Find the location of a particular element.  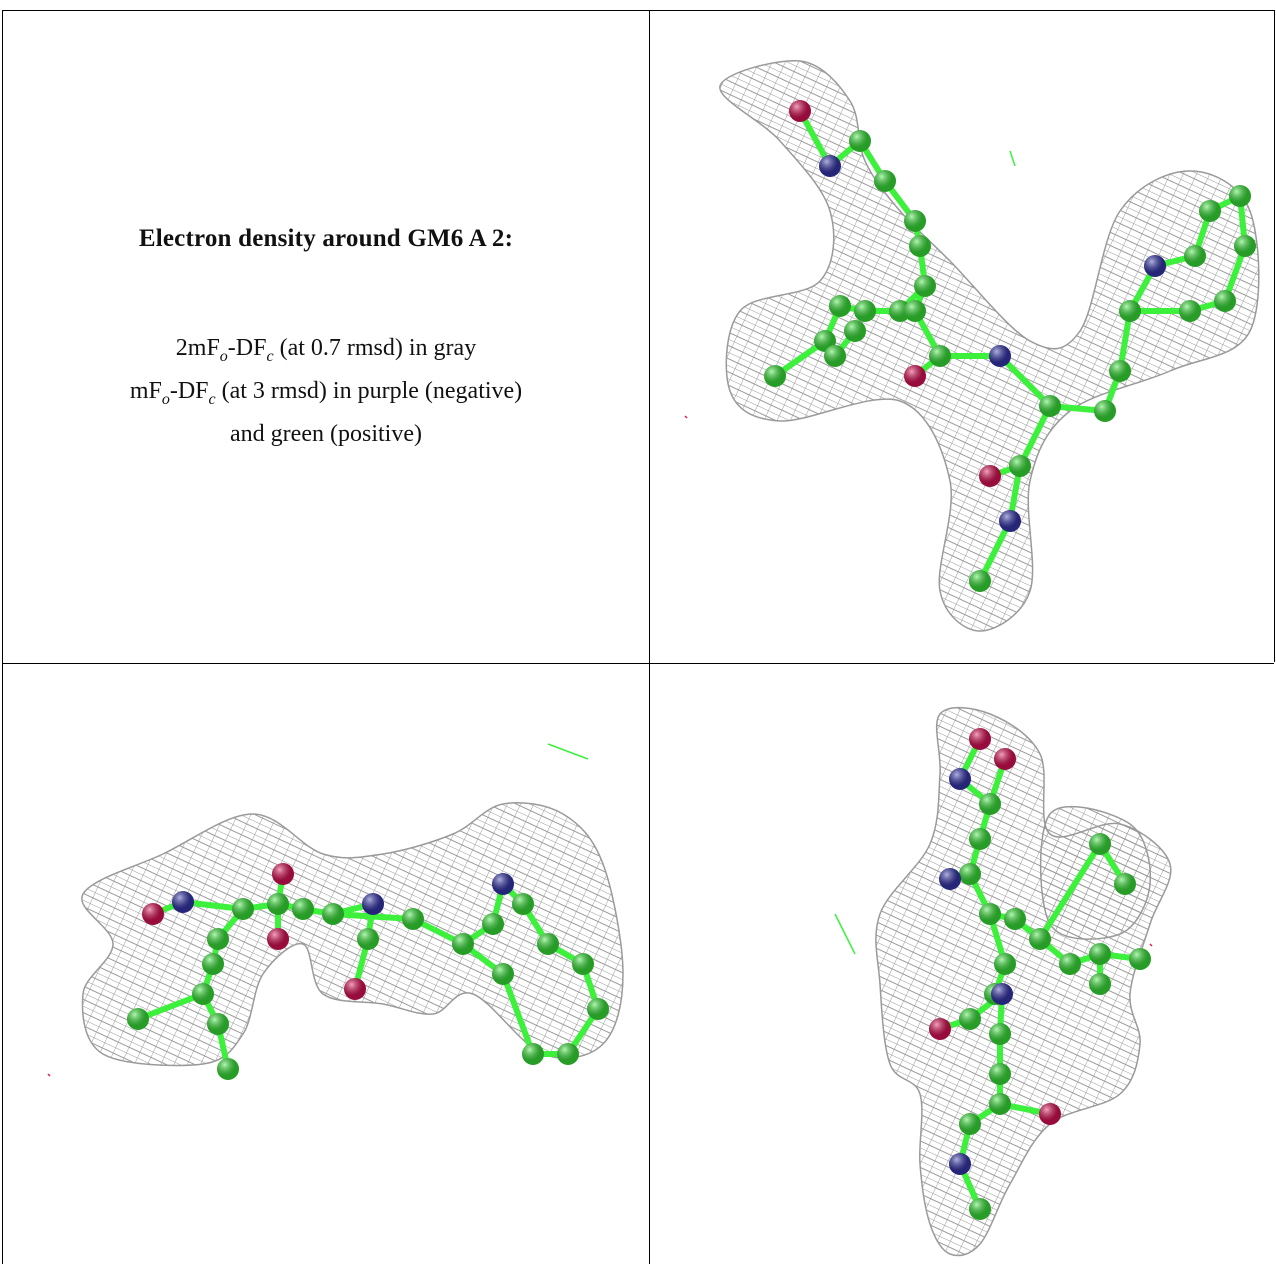

legend-line-2mfo: 2mFo-DFc (at 0.7 rmsd) in gray is located at coordinates (326, 350).